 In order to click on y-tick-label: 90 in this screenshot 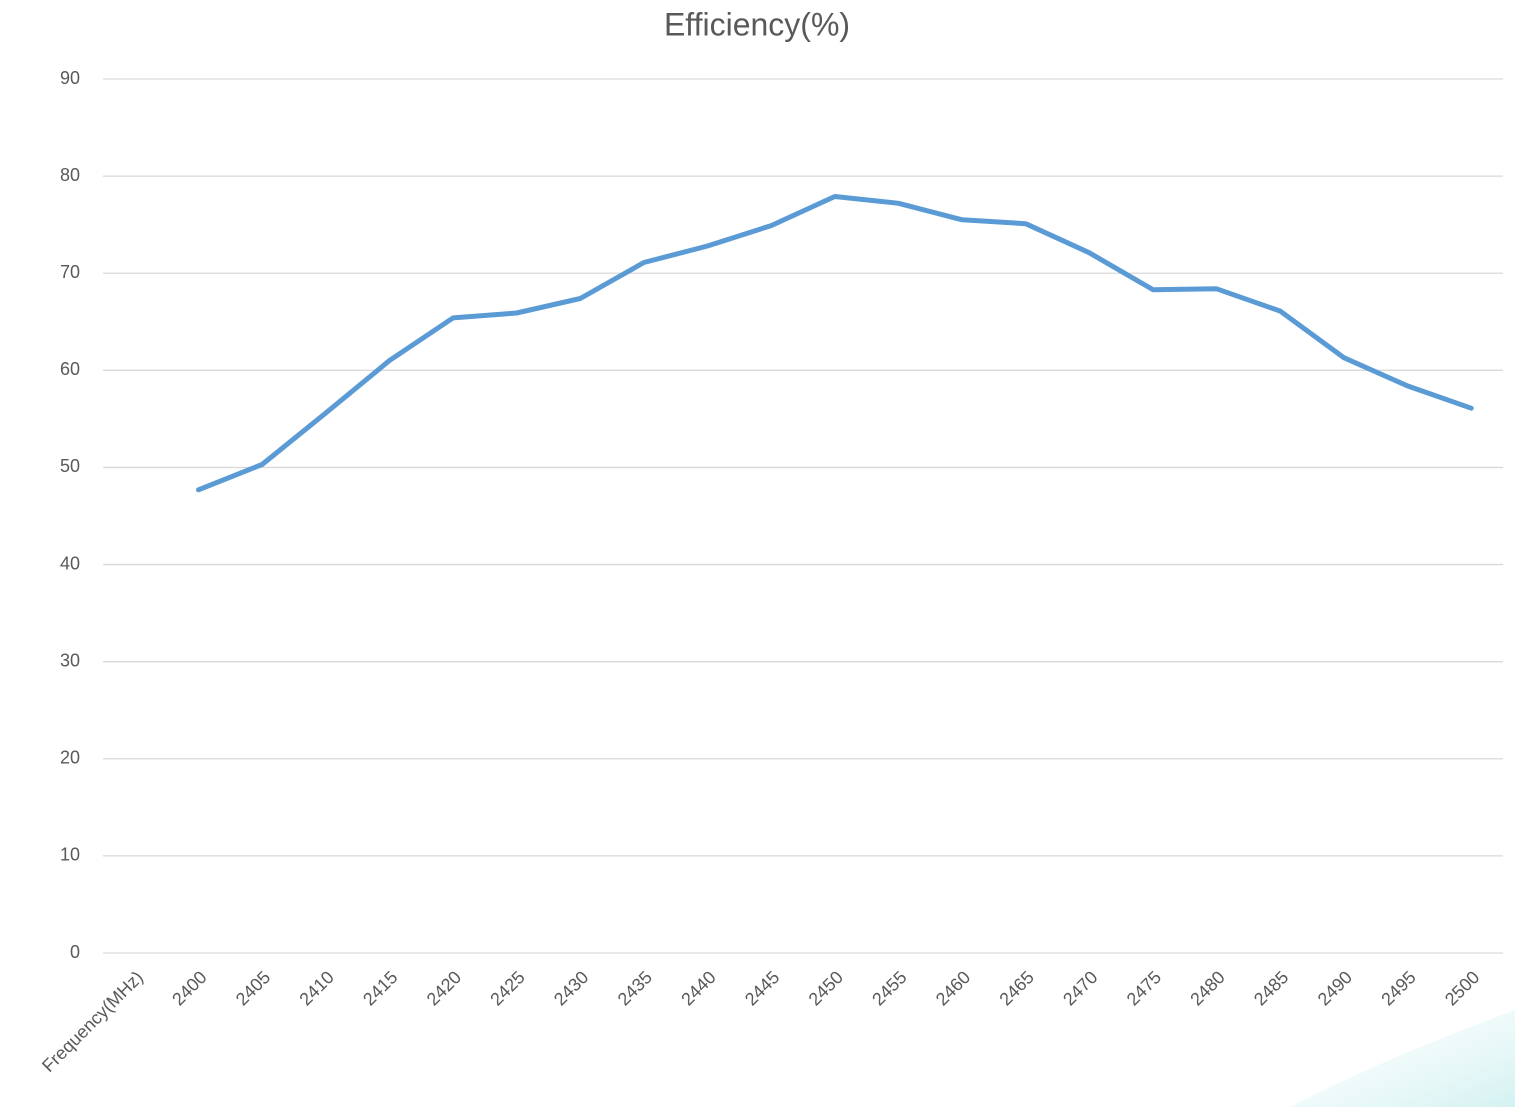, I will do `click(70, 78)`.